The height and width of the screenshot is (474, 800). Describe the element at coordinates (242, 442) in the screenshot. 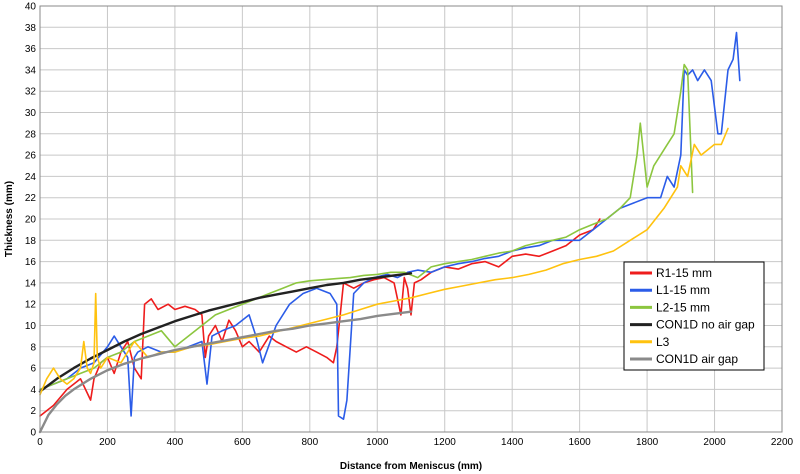

I see `x-tick-label: 600` at that location.